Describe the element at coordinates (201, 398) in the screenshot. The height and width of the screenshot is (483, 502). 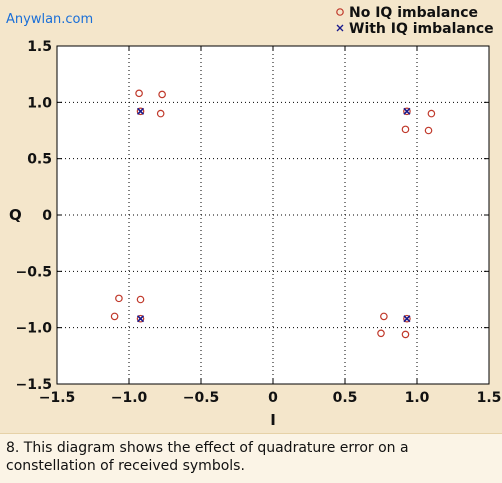
I see `x-tick-label: −0.5` at that location.